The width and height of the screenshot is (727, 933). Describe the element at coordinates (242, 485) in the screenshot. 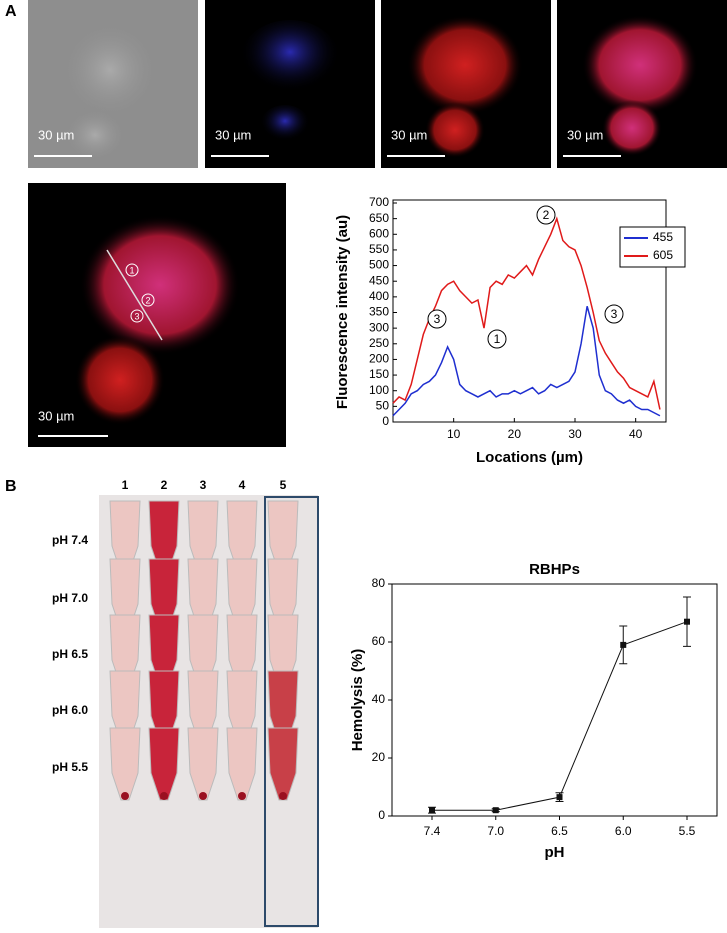

I see `column-label: 4` at that location.